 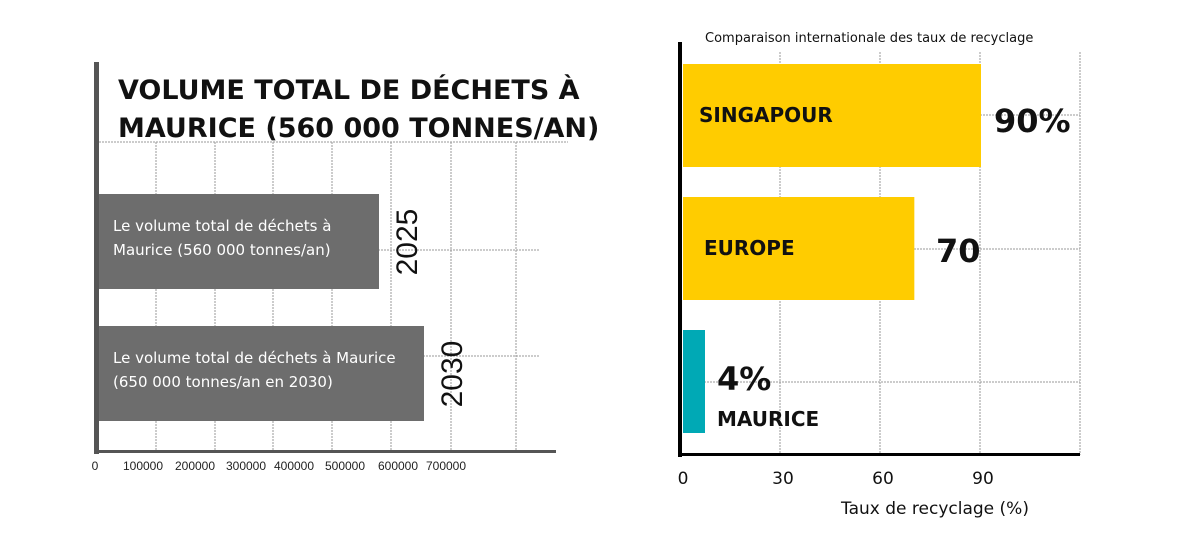 I want to click on x-tick-label: 500000, so click(x=345, y=466).